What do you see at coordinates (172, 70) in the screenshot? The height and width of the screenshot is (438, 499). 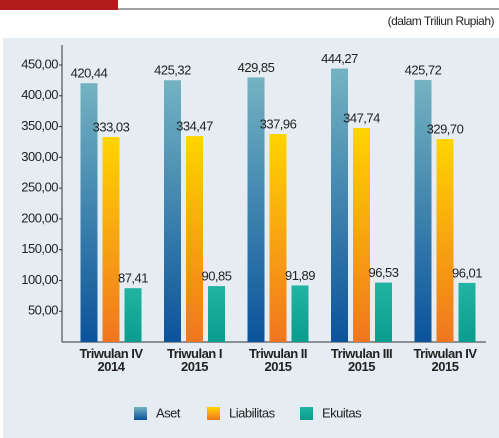 I see `value-label: 425,32` at bounding box center [172, 70].